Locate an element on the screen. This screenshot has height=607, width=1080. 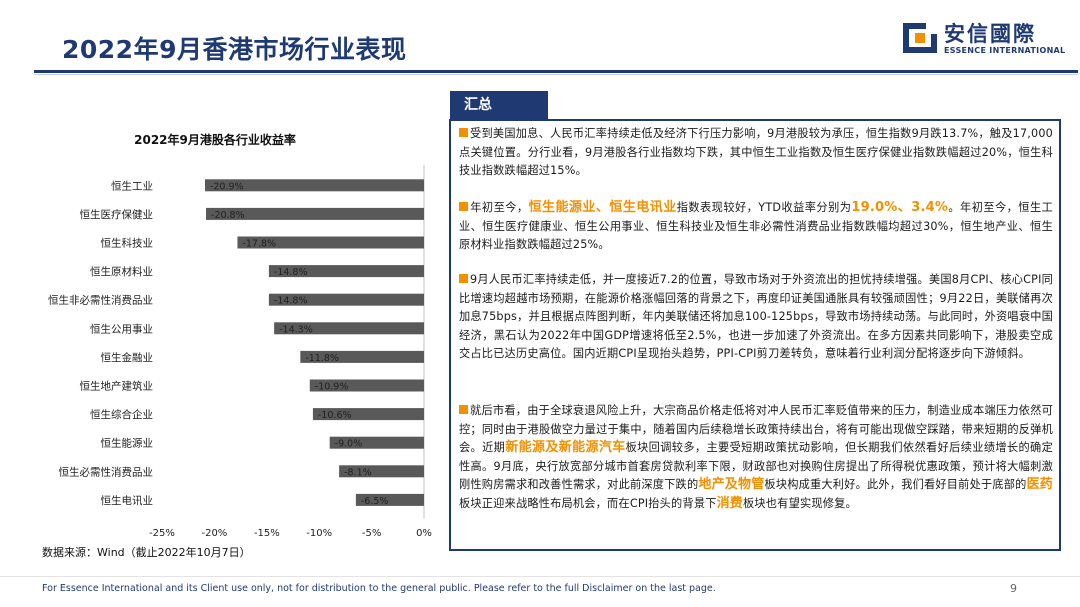
category-label-12: 恒生电讯业 is located at coordinates (127, 500).